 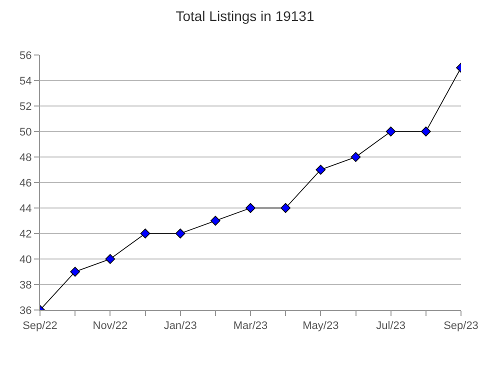 I want to click on y-tick-label: 36, so click(x=26, y=310).